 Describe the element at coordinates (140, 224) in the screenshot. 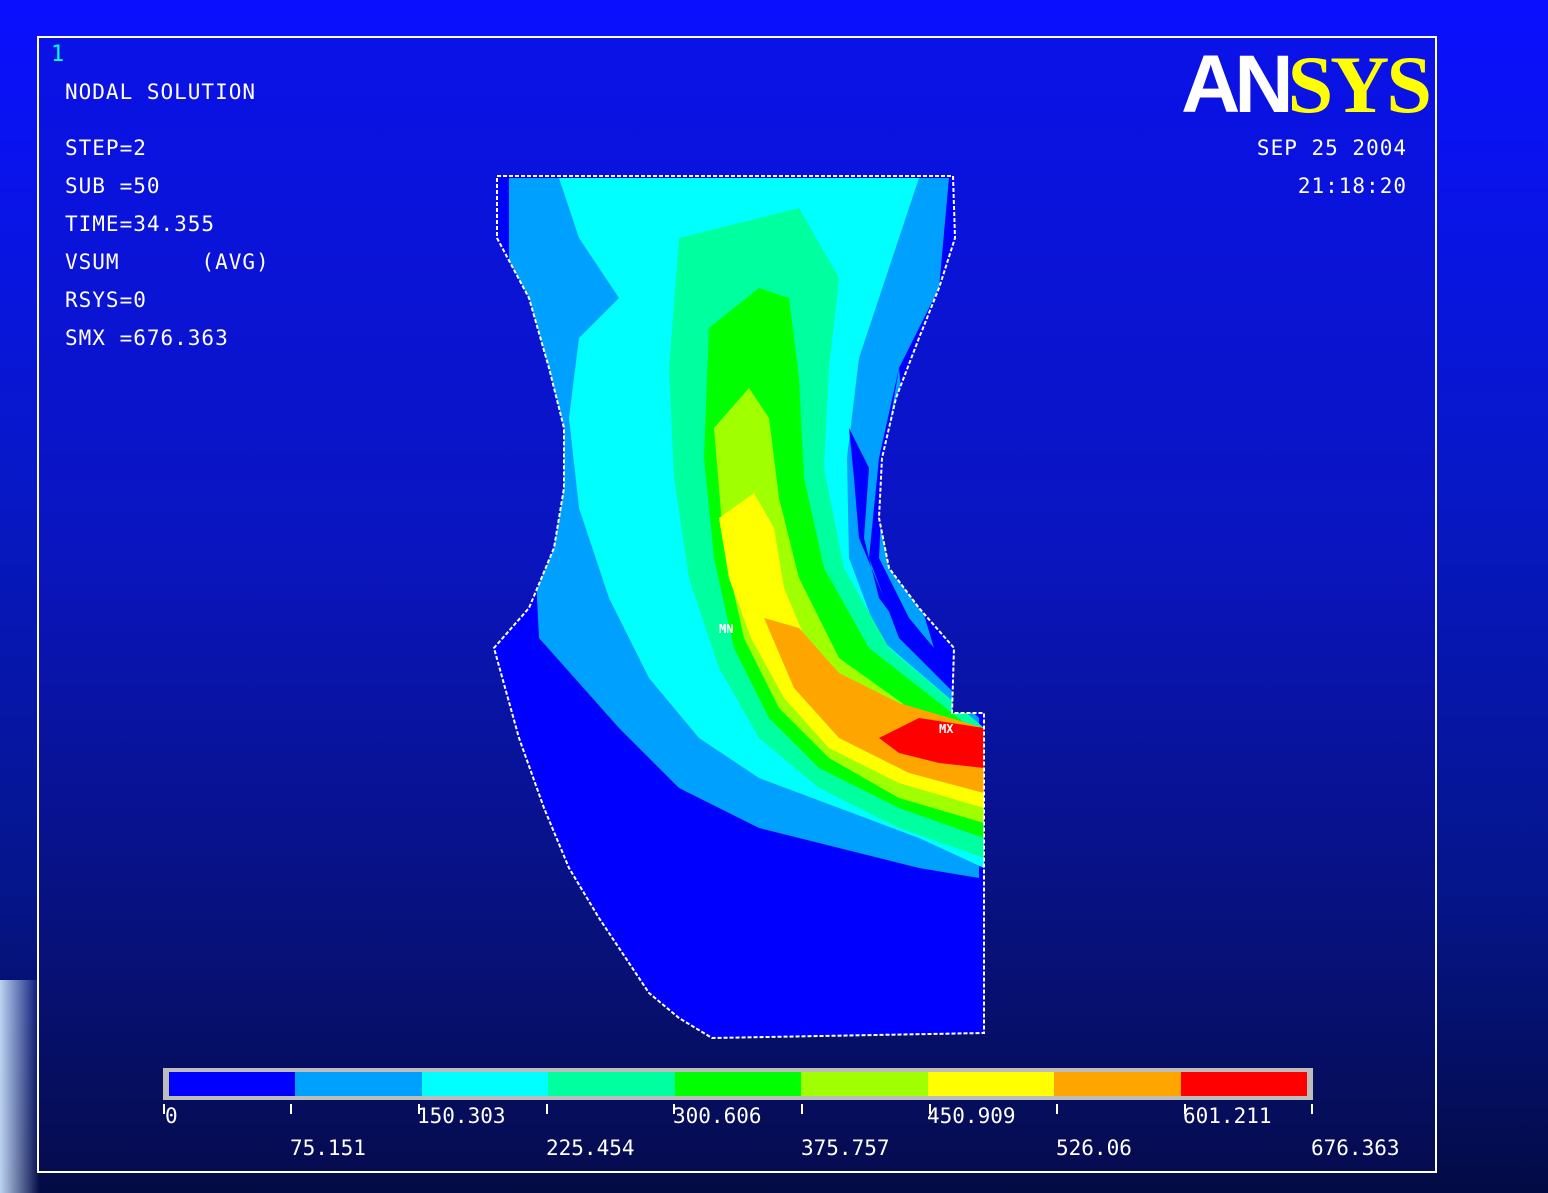

I see `time-readout: TIME=34.355` at that location.